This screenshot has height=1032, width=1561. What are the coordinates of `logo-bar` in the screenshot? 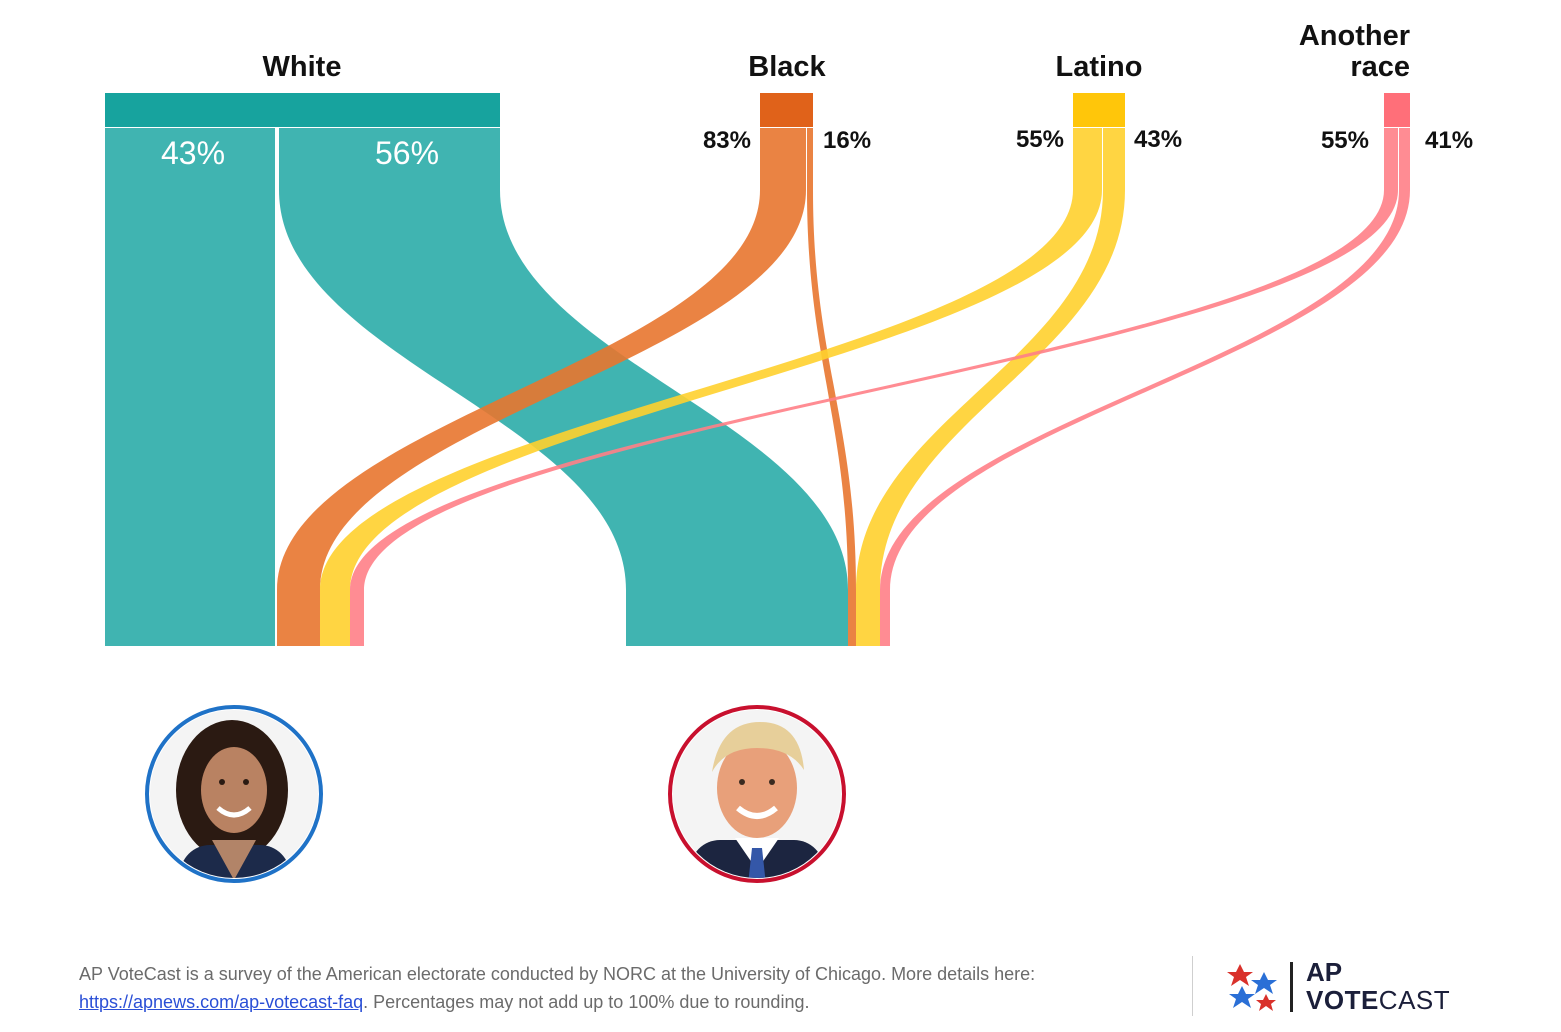 It's located at (1291, 987).